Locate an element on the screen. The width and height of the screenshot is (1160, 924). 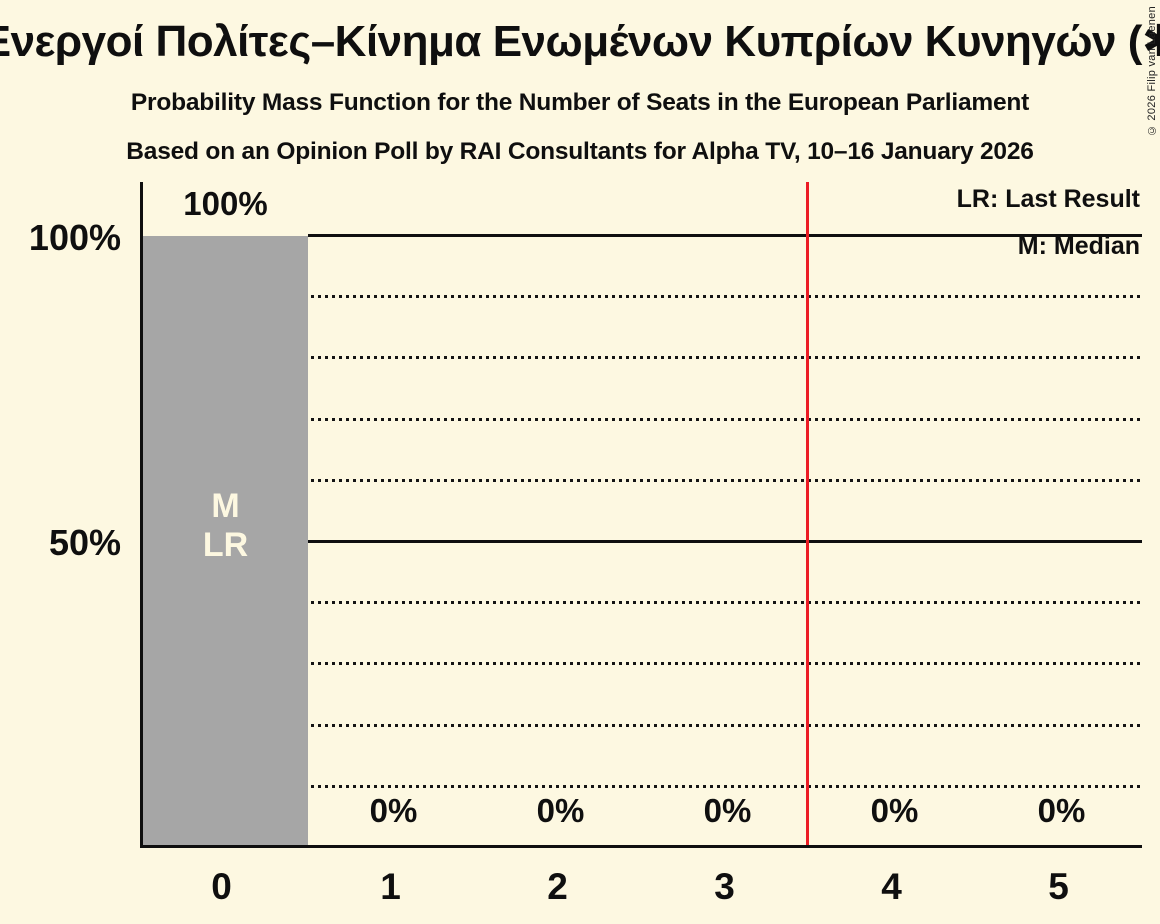
bar-value-label-0: 100% is located at coordinates (225, 203).